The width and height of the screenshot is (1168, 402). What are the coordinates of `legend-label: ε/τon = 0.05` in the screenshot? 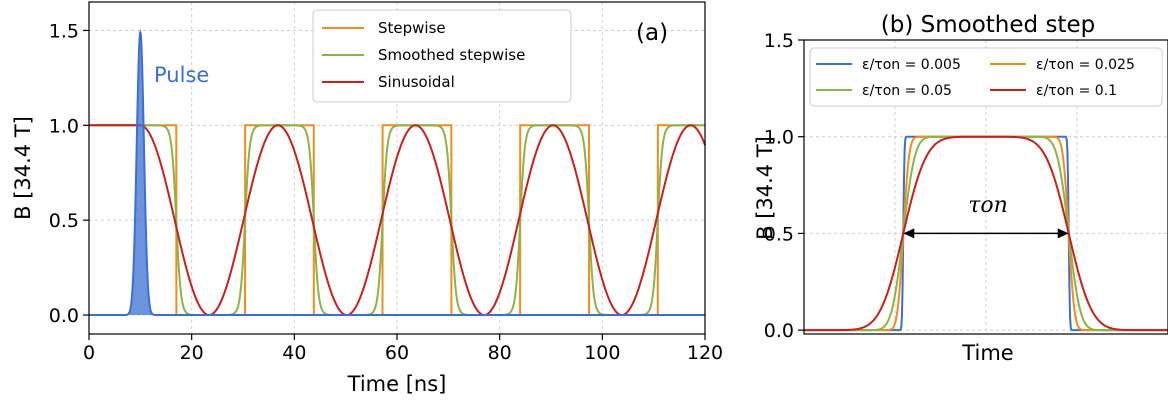 It's located at (907, 91).